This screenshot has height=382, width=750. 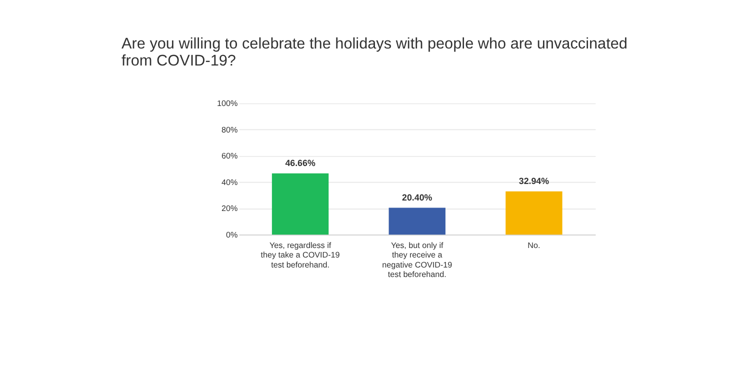 What do you see at coordinates (534, 245) in the screenshot?
I see `x-tick-label: No.` at bounding box center [534, 245].